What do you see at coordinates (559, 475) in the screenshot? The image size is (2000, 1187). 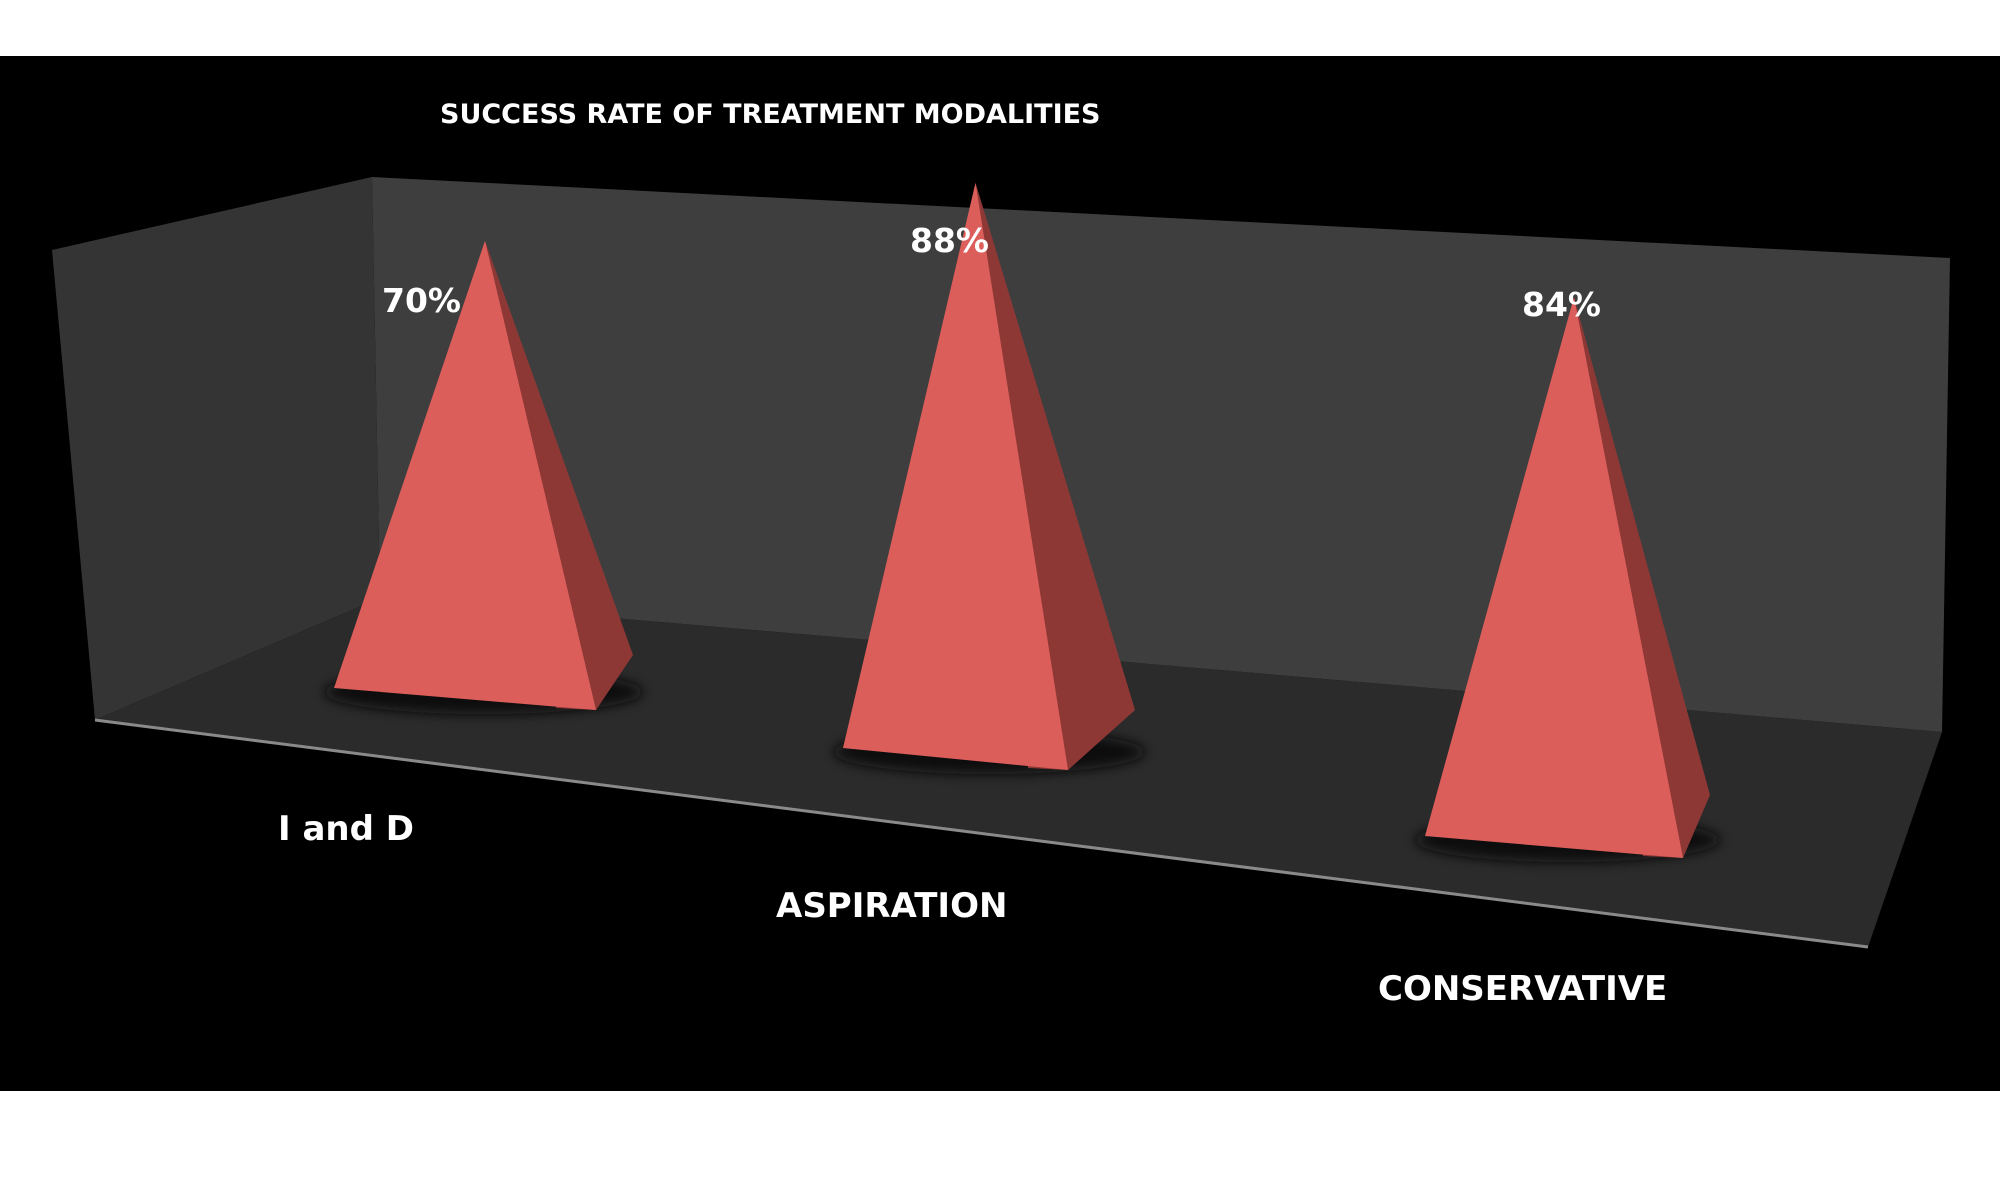 I see `pyramid-side-i-and-d` at bounding box center [559, 475].